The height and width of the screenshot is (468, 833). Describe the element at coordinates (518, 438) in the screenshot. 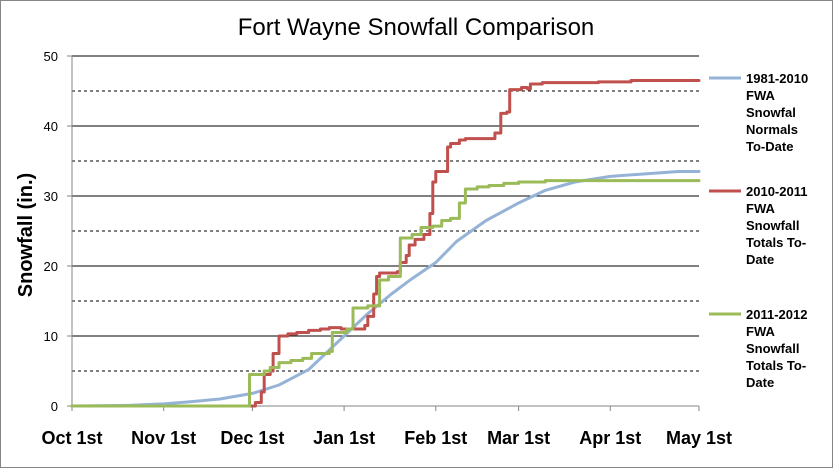

I see `x-tick-label: Mar 1st` at that location.